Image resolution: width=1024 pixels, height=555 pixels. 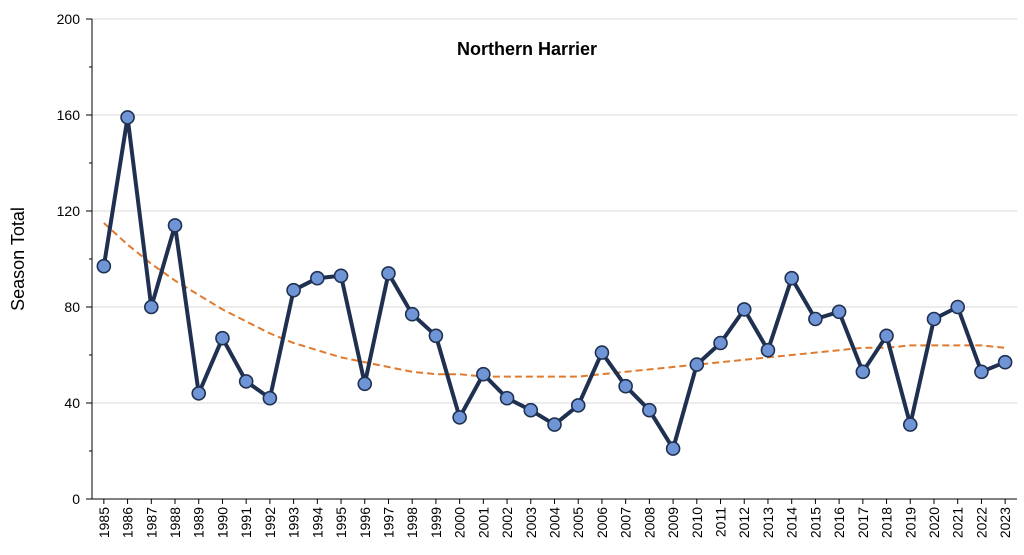 What do you see at coordinates (128, 522) in the screenshot?
I see `x-tick-label: 1986` at bounding box center [128, 522].